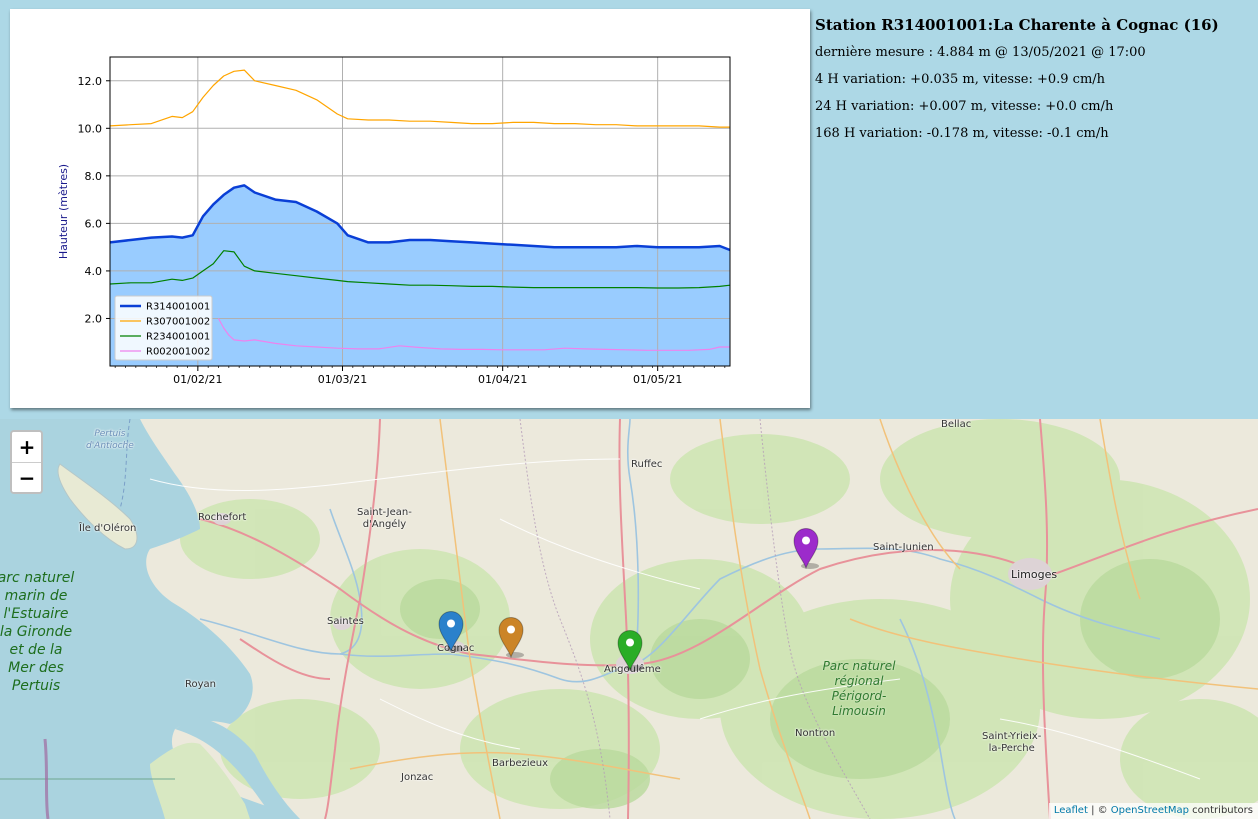  Describe the element at coordinates (90, 128) in the screenshot. I see `y-tick-label-4: 10.0` at that location.